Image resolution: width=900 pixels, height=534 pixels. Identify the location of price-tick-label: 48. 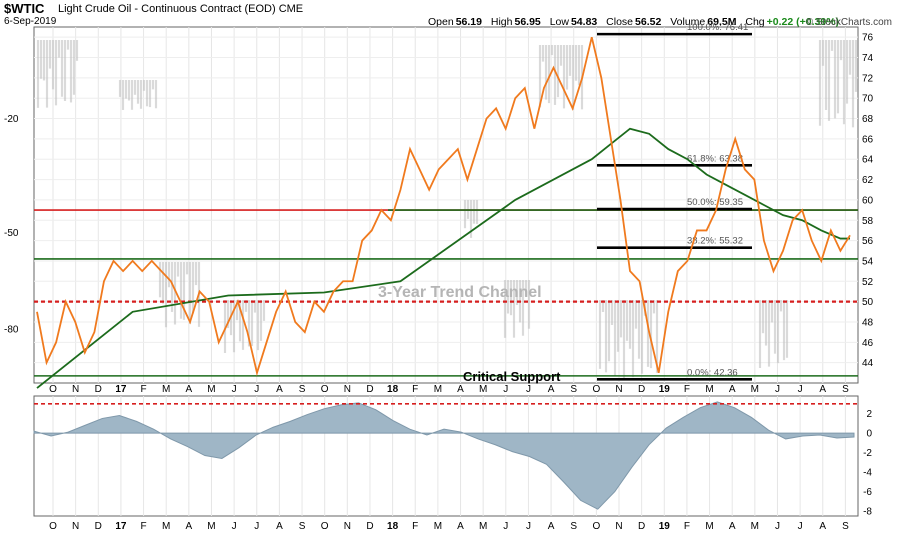
(868, 322).